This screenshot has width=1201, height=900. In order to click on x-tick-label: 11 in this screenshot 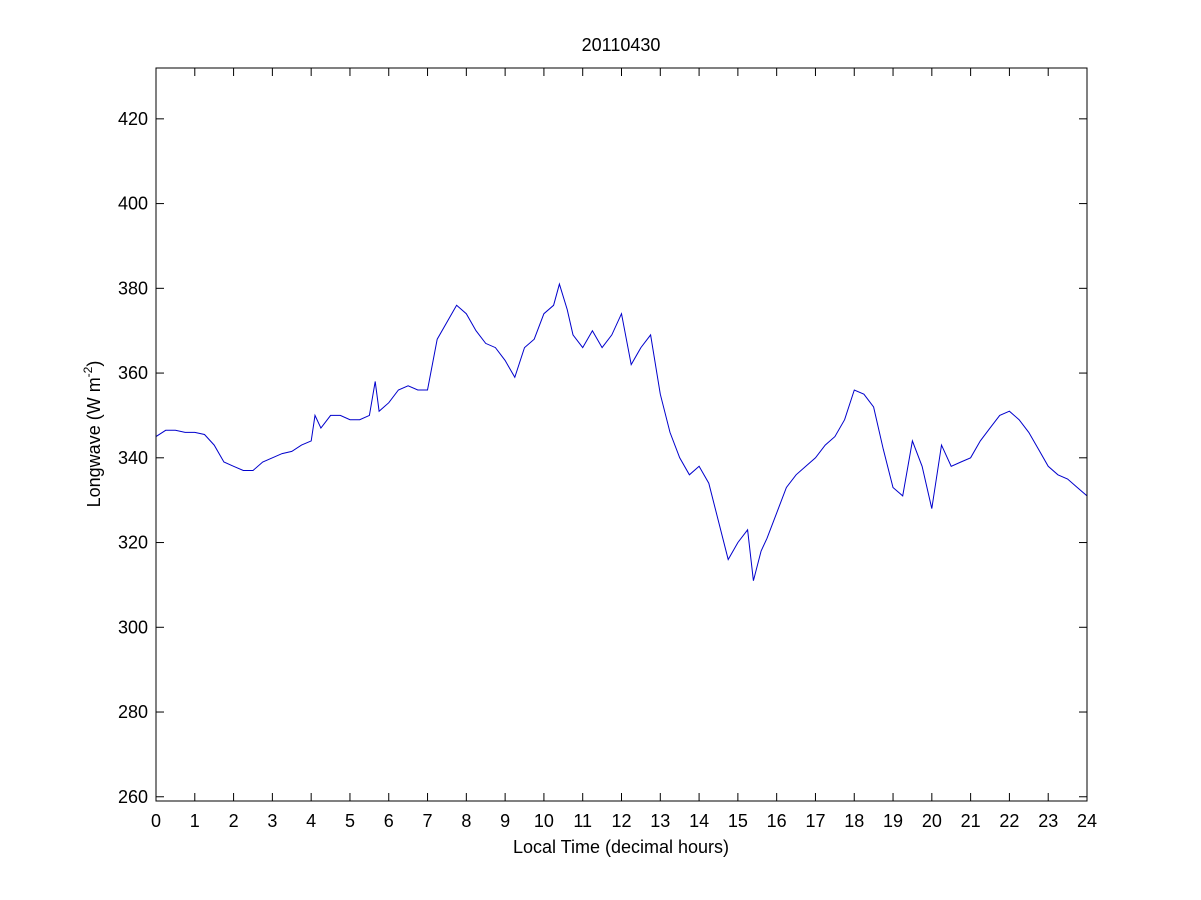, I will do `click(582, 821)`.